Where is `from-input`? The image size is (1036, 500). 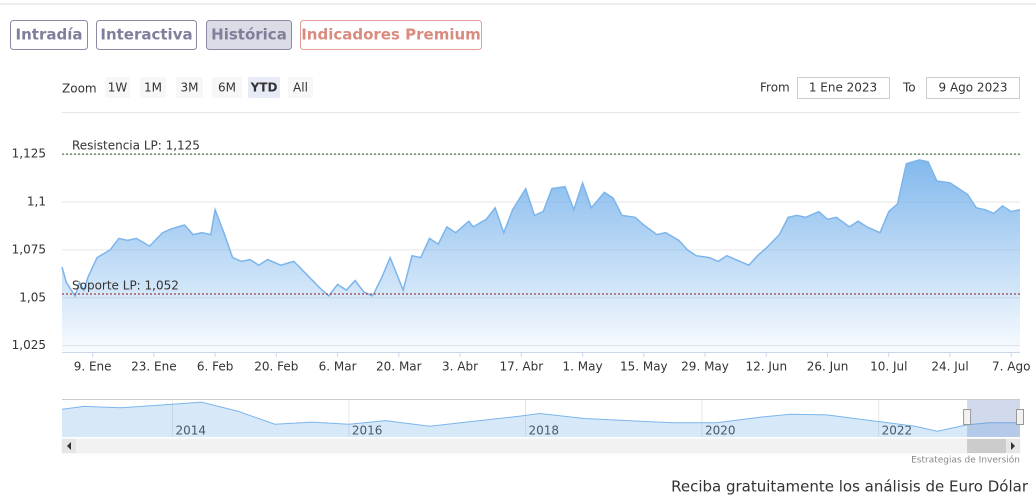
from-input is located at coordinates (843, 88).